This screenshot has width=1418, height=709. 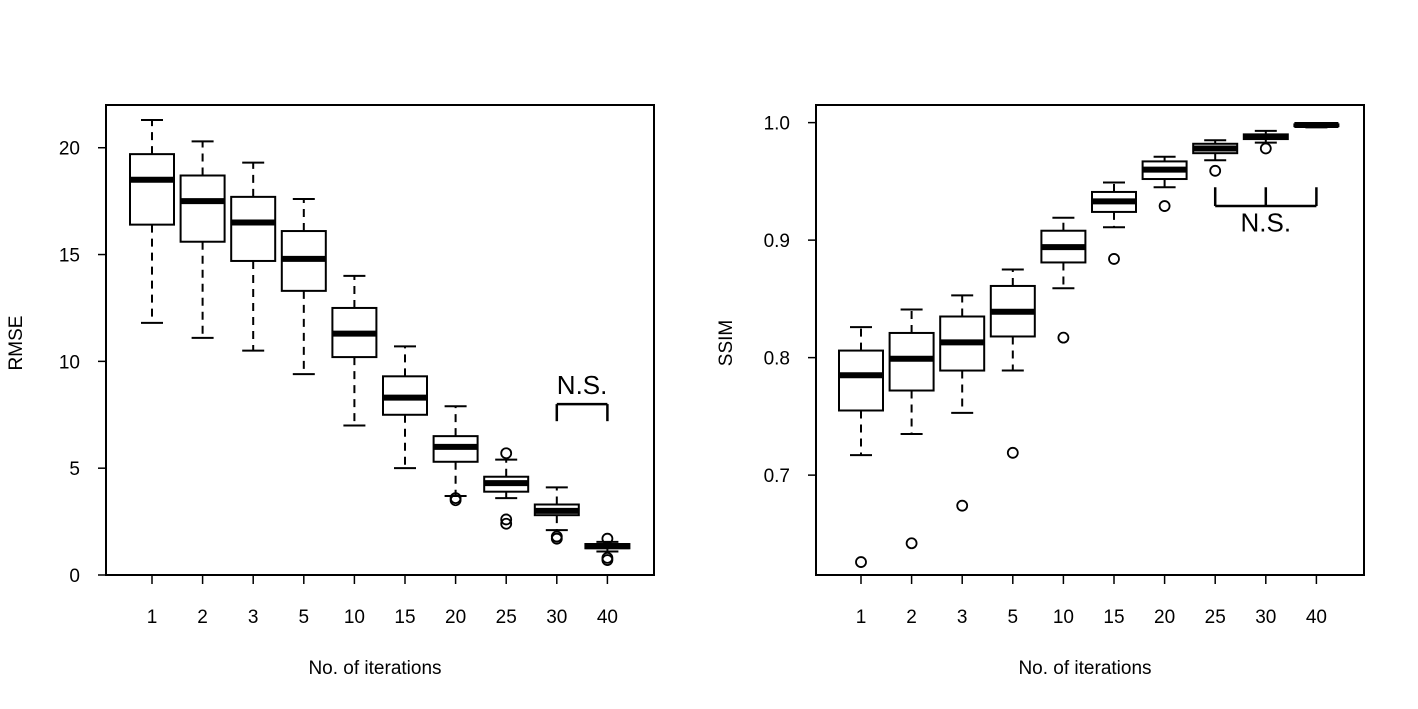 What do you see at coordinates (69, 362) in the screenshot?
I see `y-tick-label: 10` at bounding box center [69, 362].